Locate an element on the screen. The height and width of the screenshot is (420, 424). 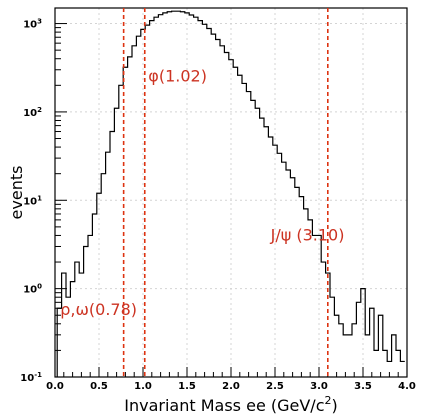
x-tick-label: 3.0 is located at coordinates (319, 386).